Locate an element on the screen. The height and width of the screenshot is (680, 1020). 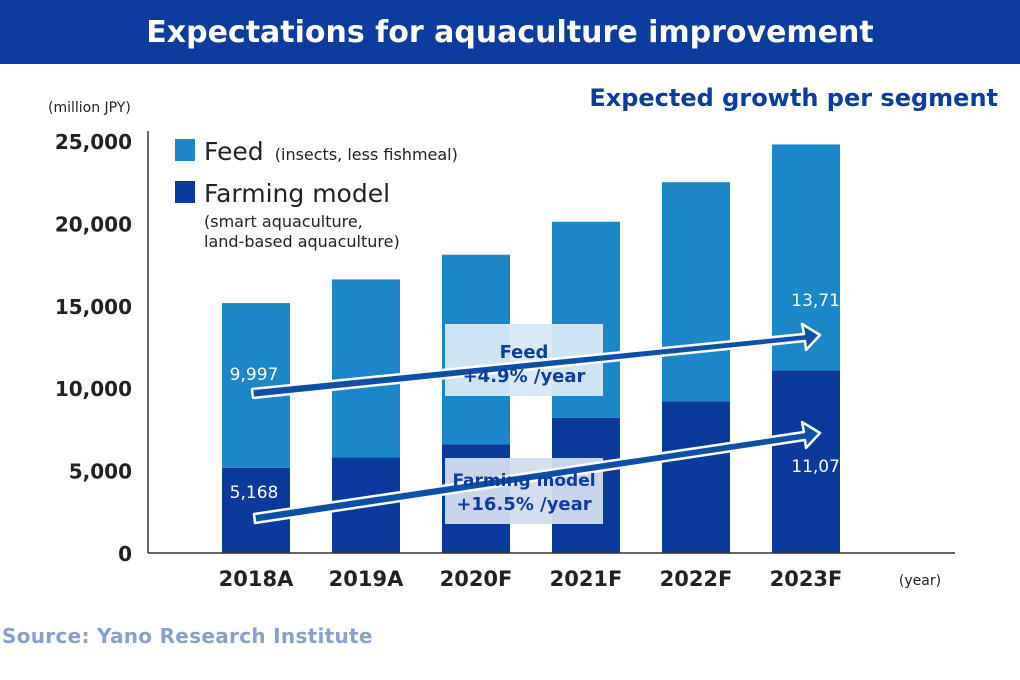
legend-feed-name: Feed is located at coordinates (234, 151).